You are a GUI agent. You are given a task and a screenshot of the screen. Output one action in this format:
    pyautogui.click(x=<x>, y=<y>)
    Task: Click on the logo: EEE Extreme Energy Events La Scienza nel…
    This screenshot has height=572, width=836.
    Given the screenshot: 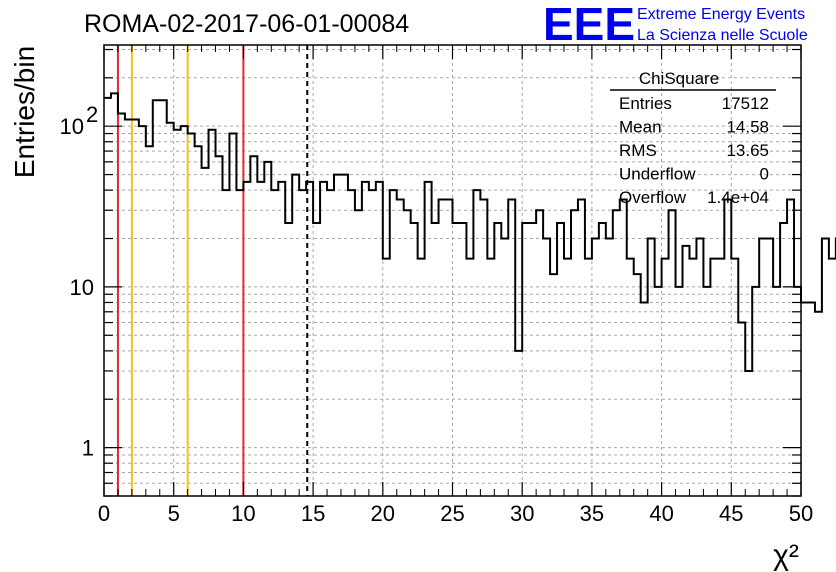 What is the action you would take?
    pyautogui.click(x=675, y=25)
    